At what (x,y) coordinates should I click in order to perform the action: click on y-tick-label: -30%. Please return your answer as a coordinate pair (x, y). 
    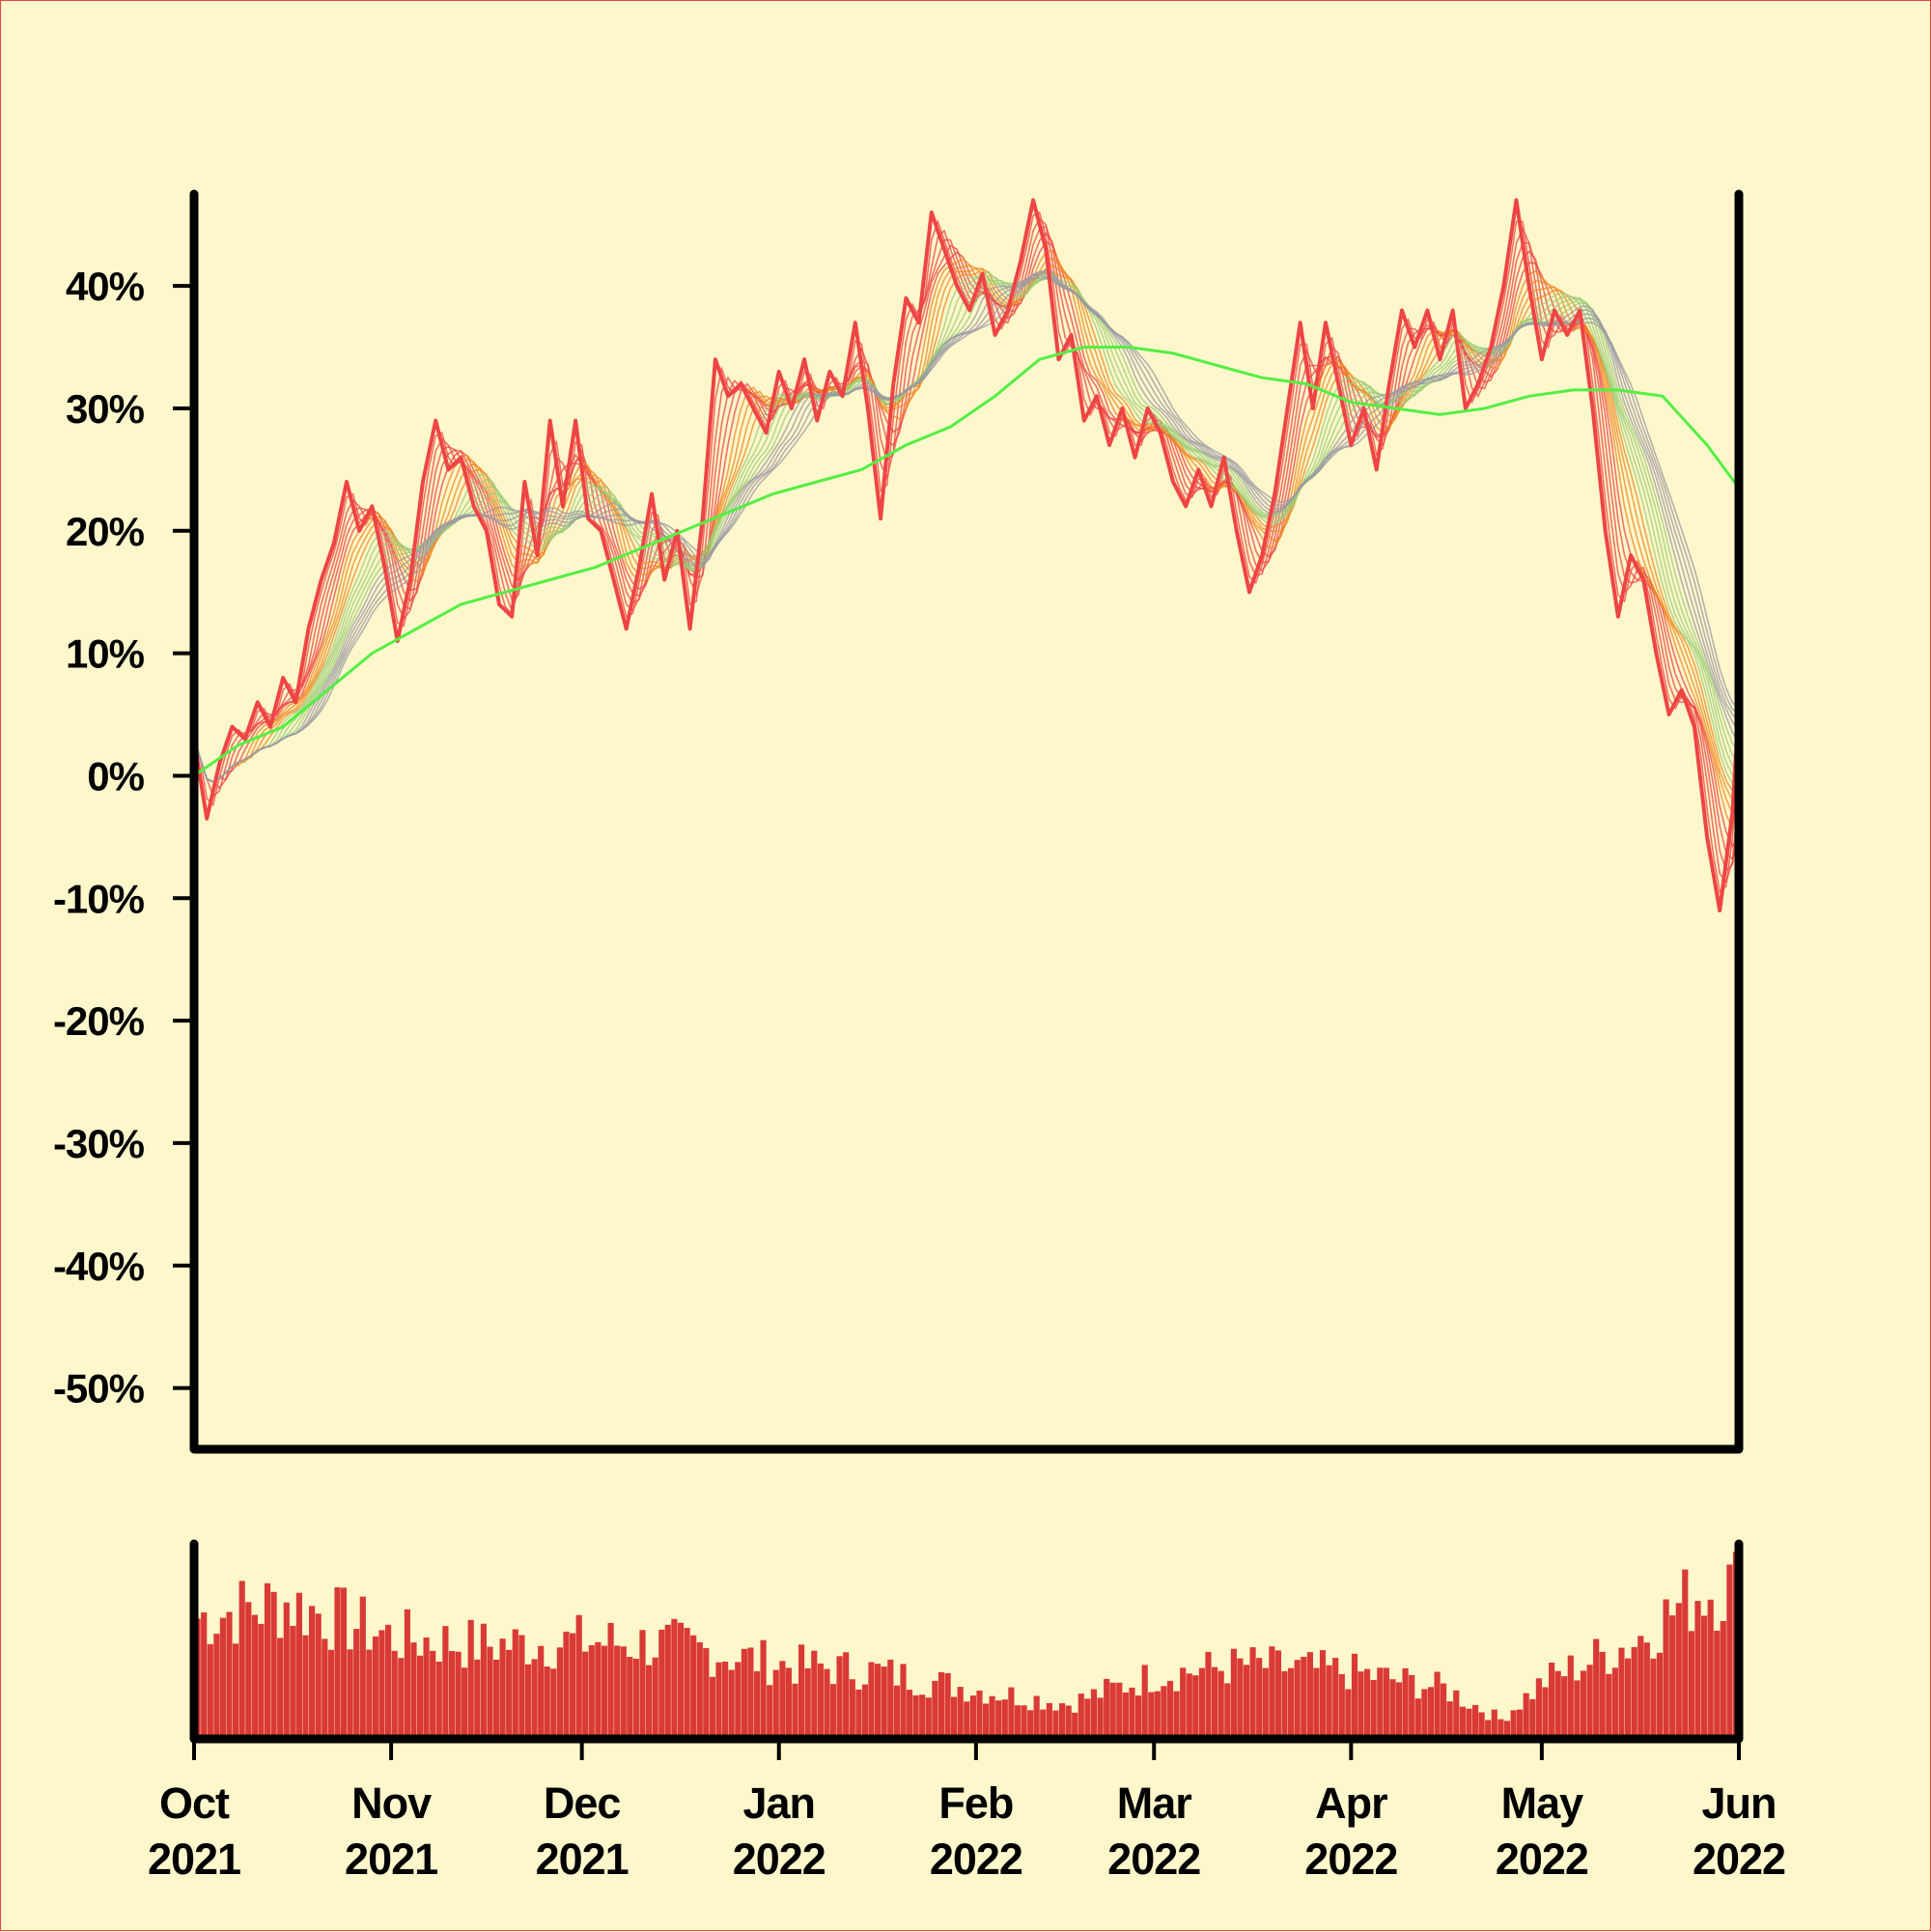
    Looking at the image, I should click on (99, 1143).